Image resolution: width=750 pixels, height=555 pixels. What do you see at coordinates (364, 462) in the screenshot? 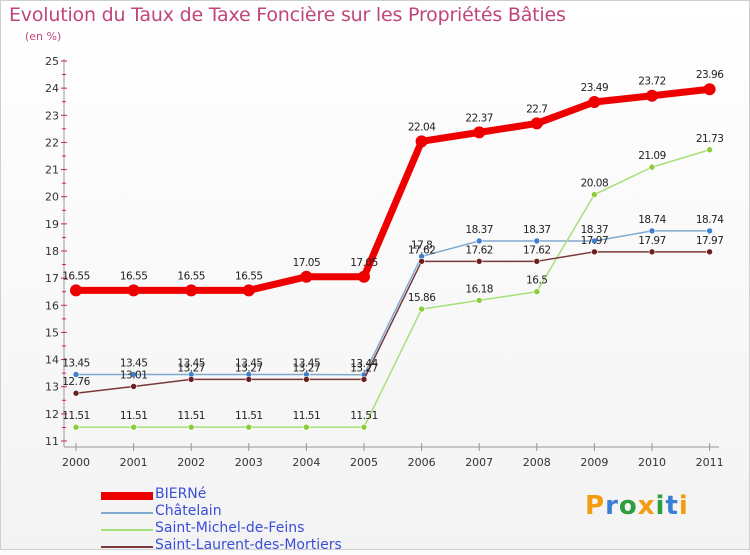
I see `x-tick-label-2005: 2005` at bounding box center [364, 462].